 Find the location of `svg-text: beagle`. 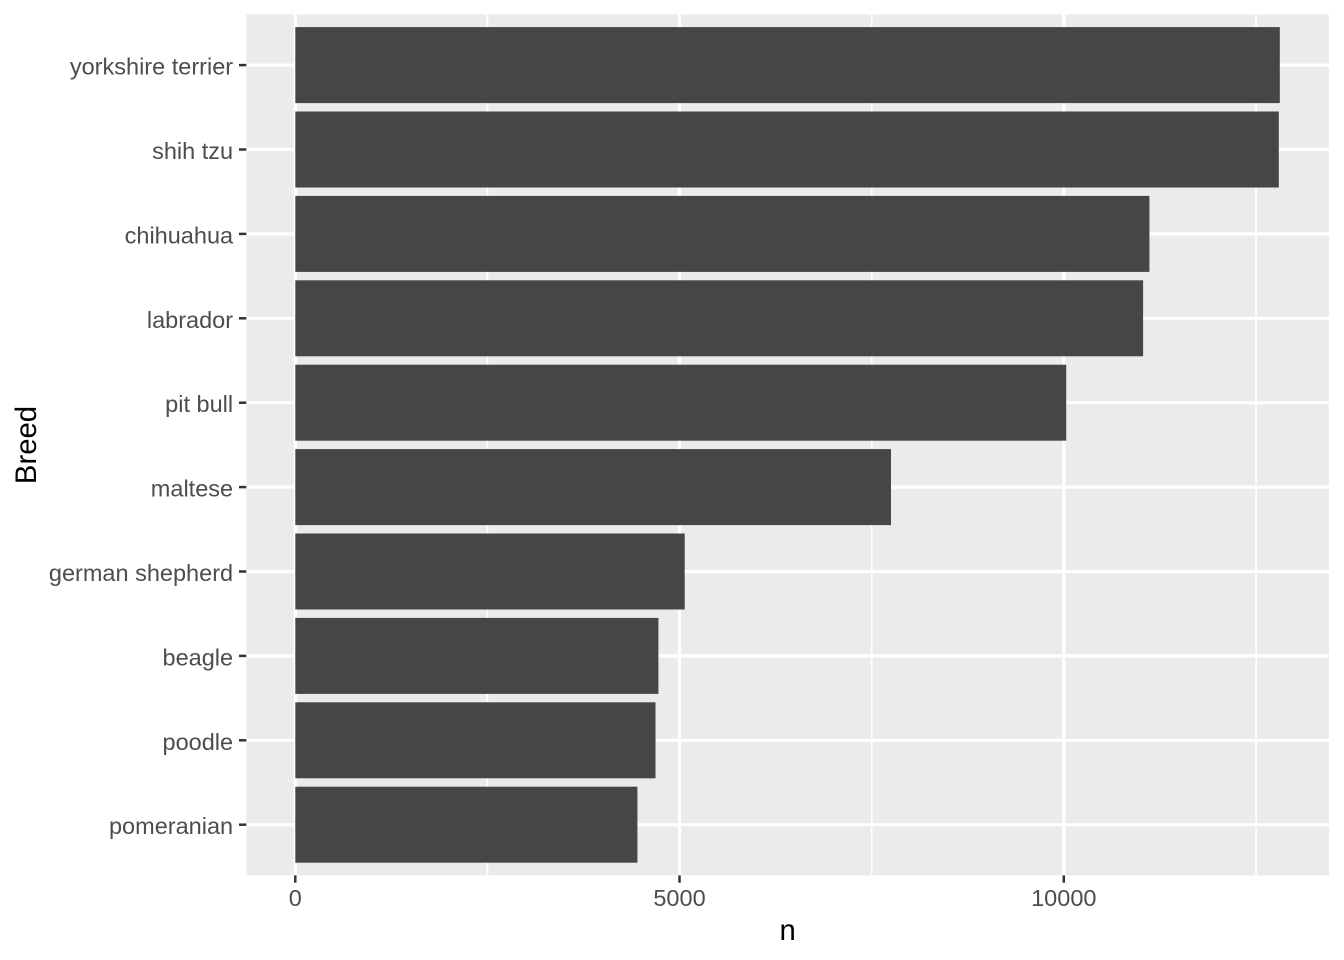

svg-text: beagle is located at coordinates (198, 657).